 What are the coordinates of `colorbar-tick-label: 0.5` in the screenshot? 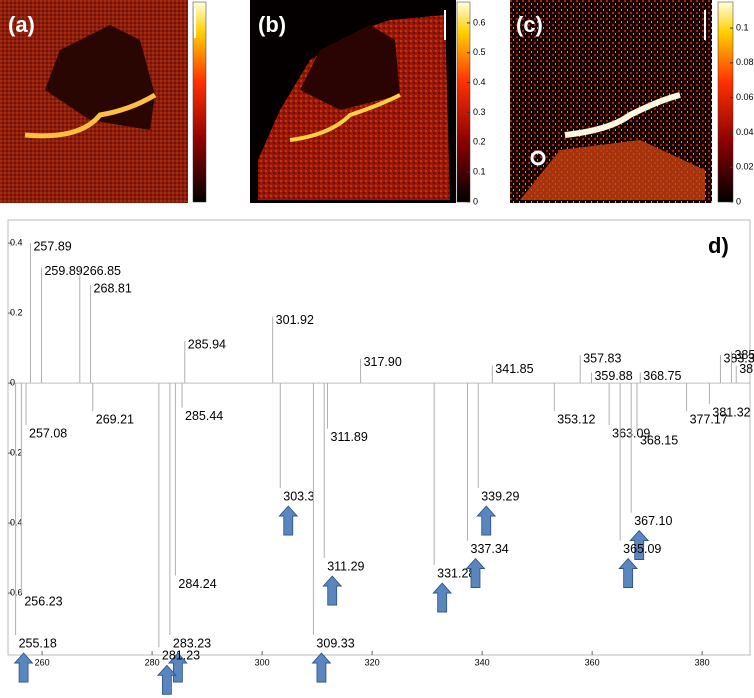 It's located at (479, 52).